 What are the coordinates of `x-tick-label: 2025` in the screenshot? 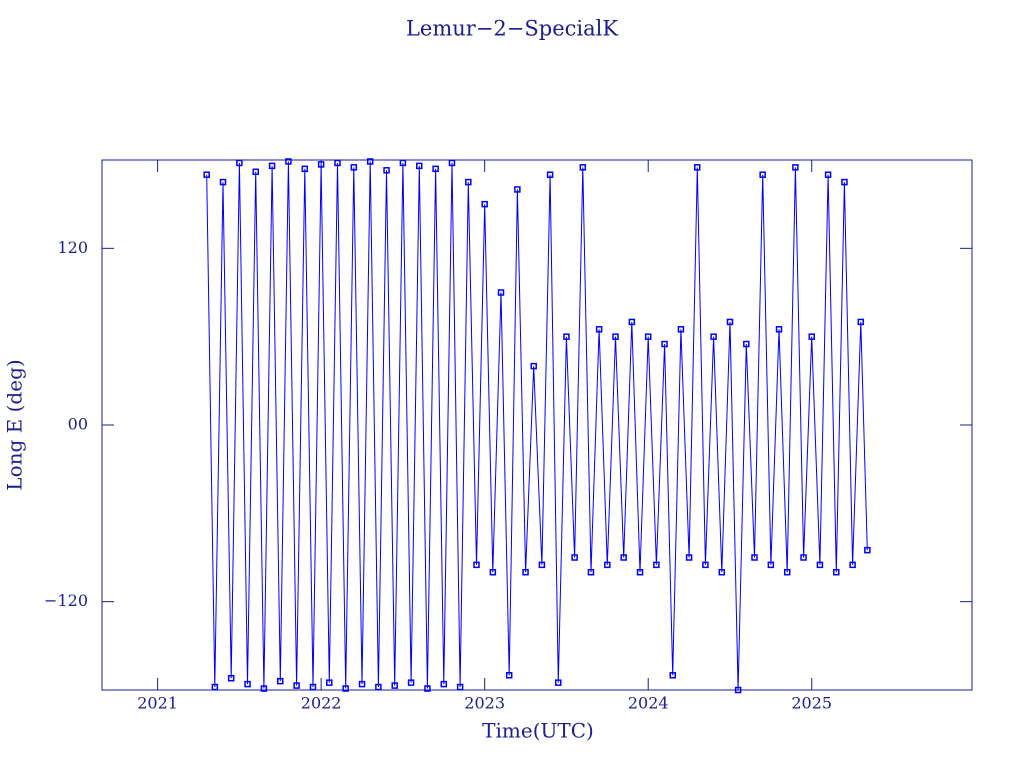 It's located at (811, 703).